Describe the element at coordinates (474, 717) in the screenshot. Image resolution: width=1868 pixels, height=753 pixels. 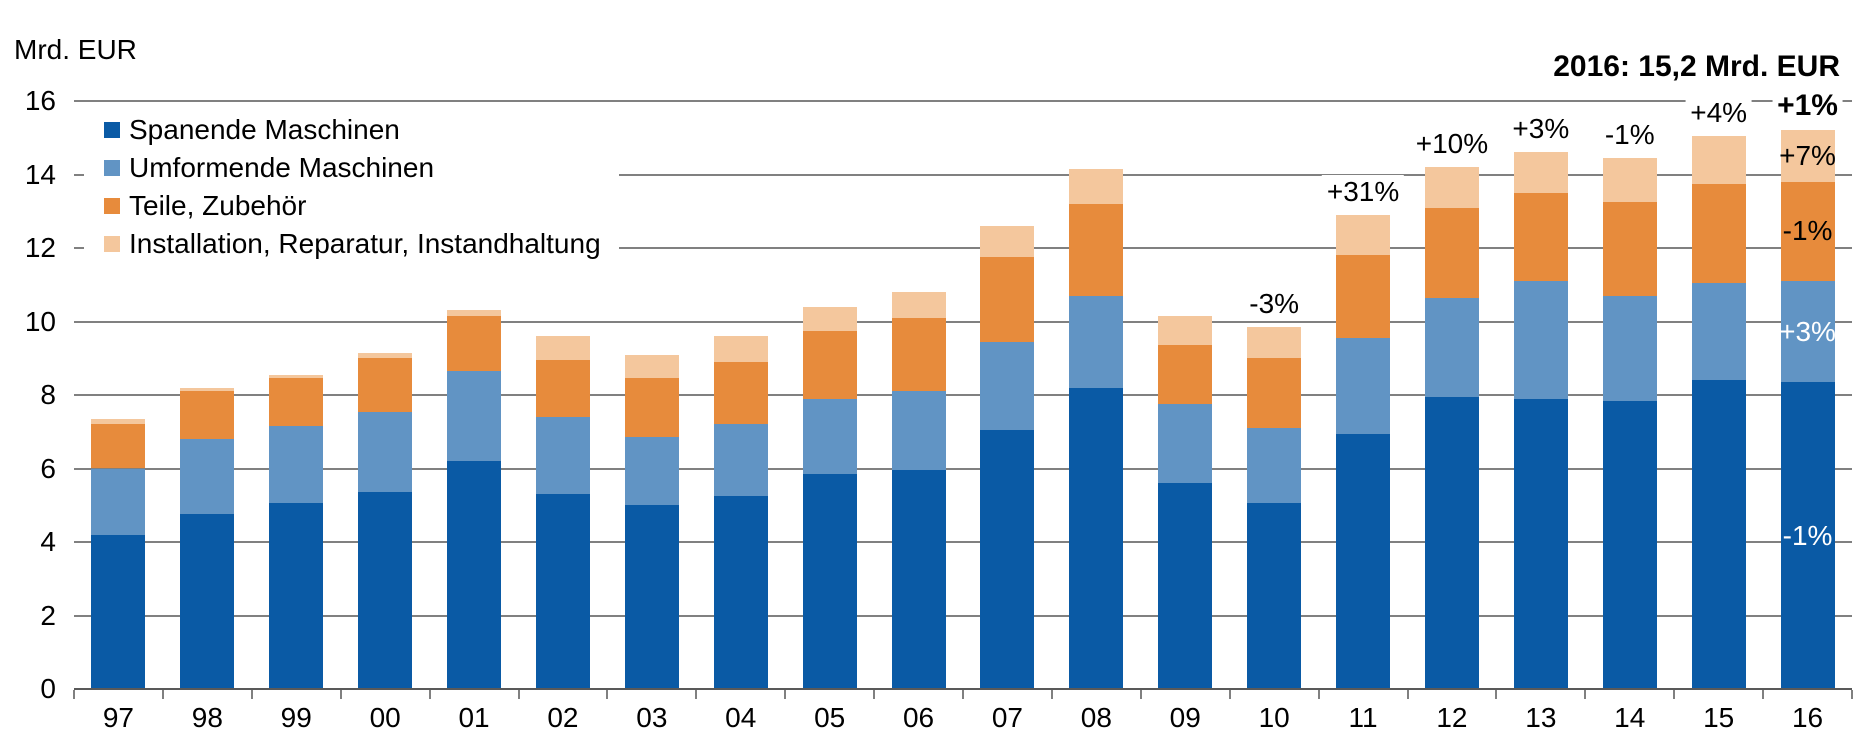
I see `x-axis-label: 01` at that location.